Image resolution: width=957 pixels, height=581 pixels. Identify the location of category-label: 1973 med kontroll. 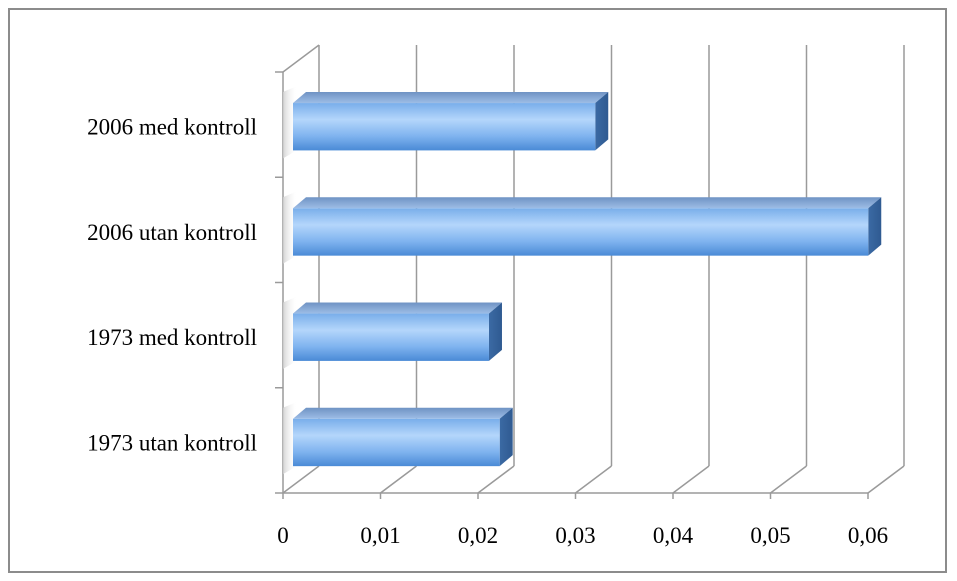
(172, 337).